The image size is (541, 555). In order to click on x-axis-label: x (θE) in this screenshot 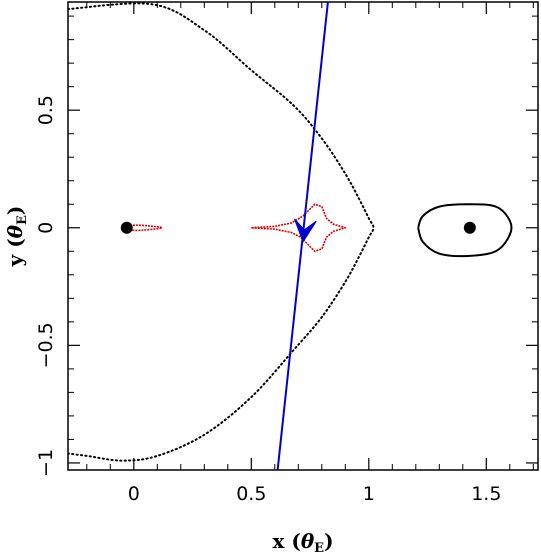, I will do `click(302, 542)`.